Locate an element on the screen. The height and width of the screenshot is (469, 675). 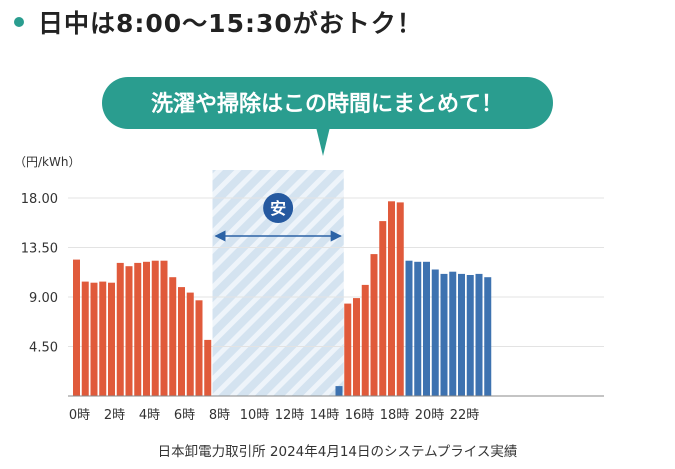
x-tick-label: 6時 is located at coordinates (184, 415).